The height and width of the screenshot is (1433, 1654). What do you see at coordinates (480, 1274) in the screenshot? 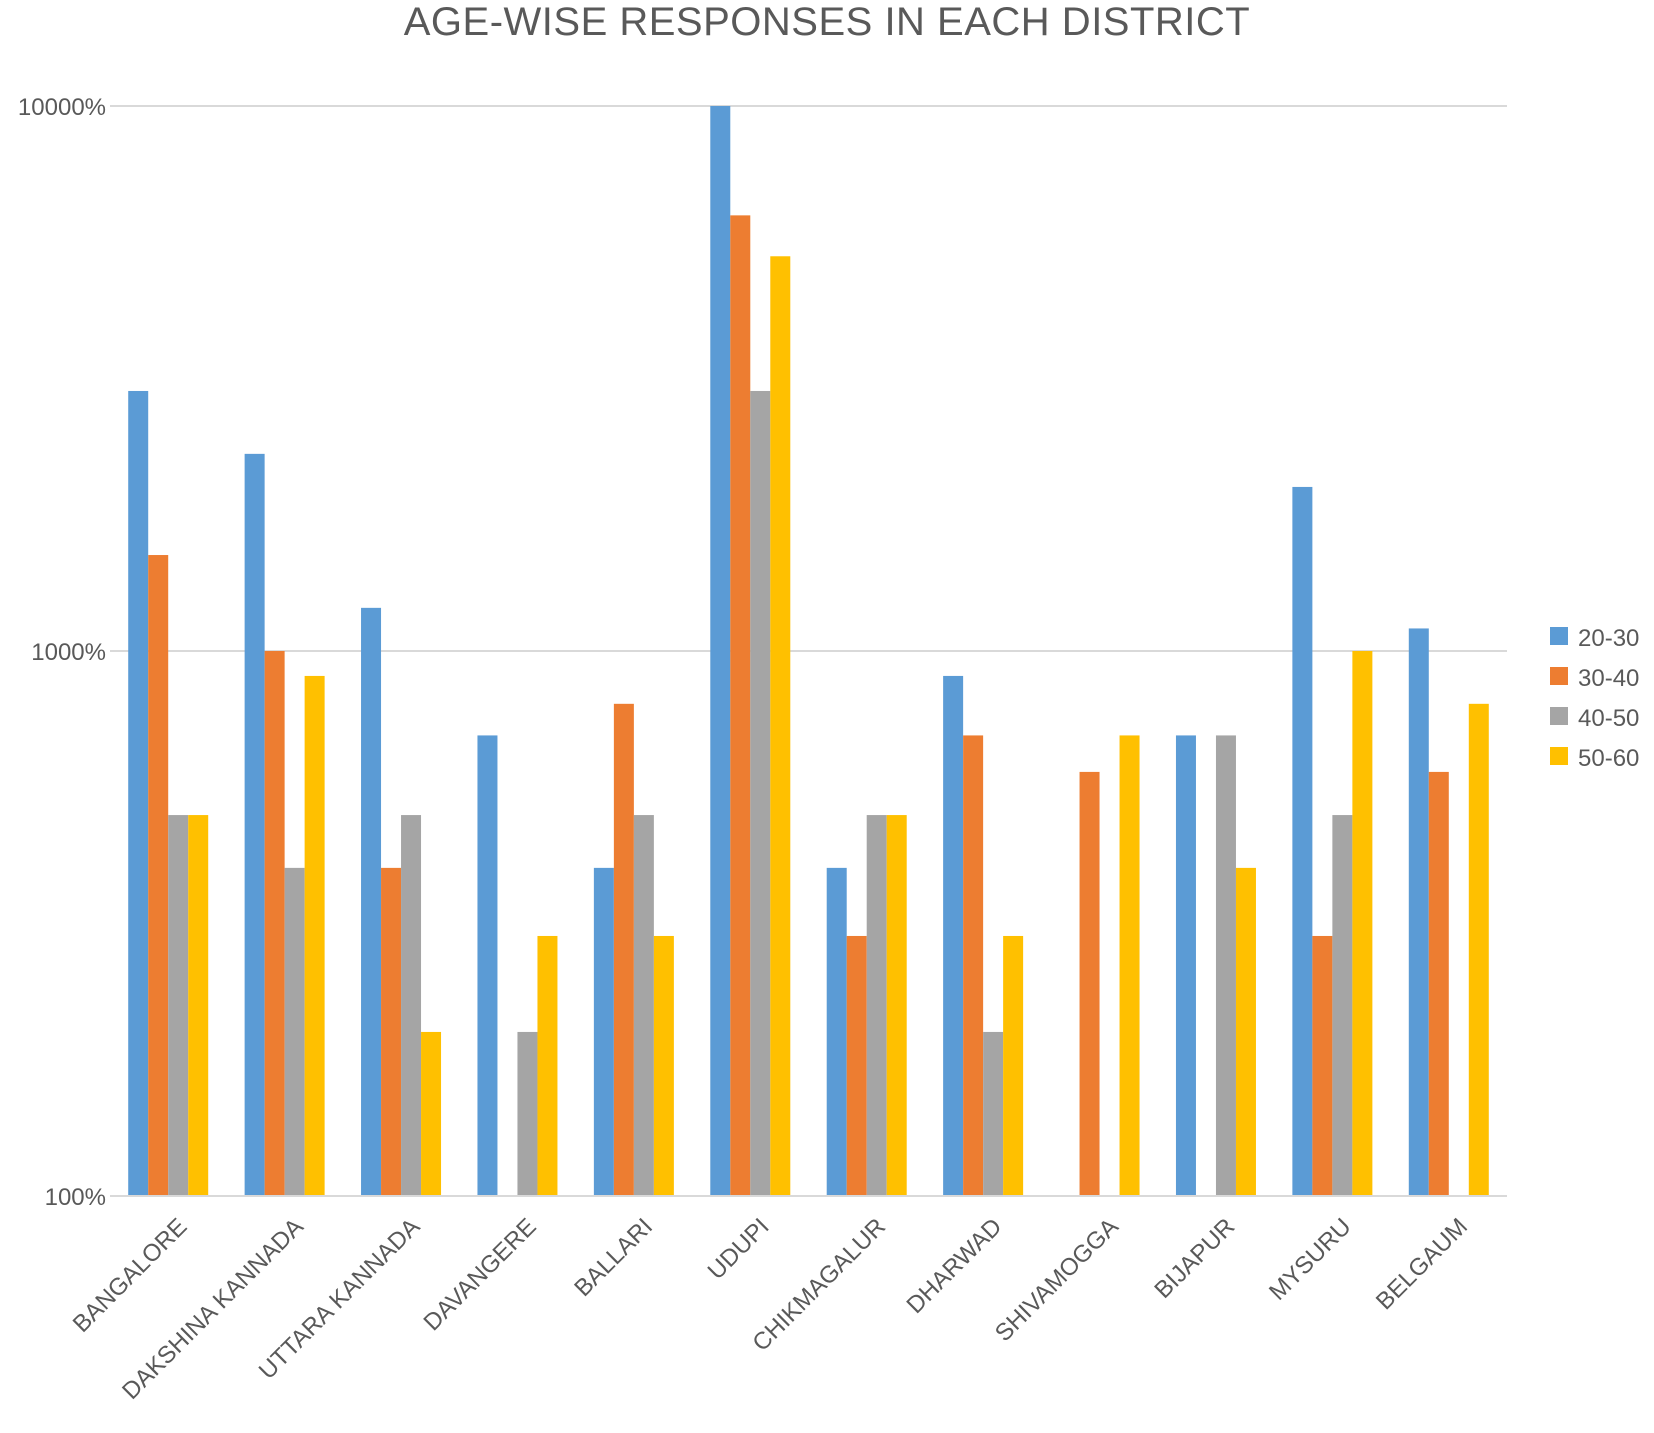
I see `x-tick-label: DAVANGERE` at bounding box center [480, 1274].